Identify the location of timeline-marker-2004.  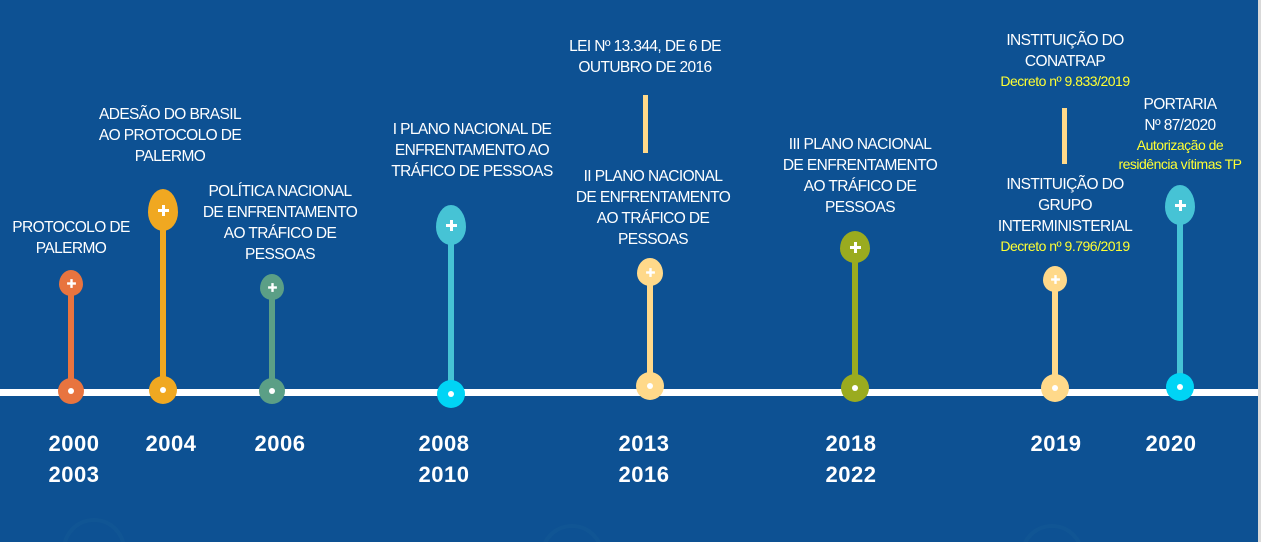
(163, 296).